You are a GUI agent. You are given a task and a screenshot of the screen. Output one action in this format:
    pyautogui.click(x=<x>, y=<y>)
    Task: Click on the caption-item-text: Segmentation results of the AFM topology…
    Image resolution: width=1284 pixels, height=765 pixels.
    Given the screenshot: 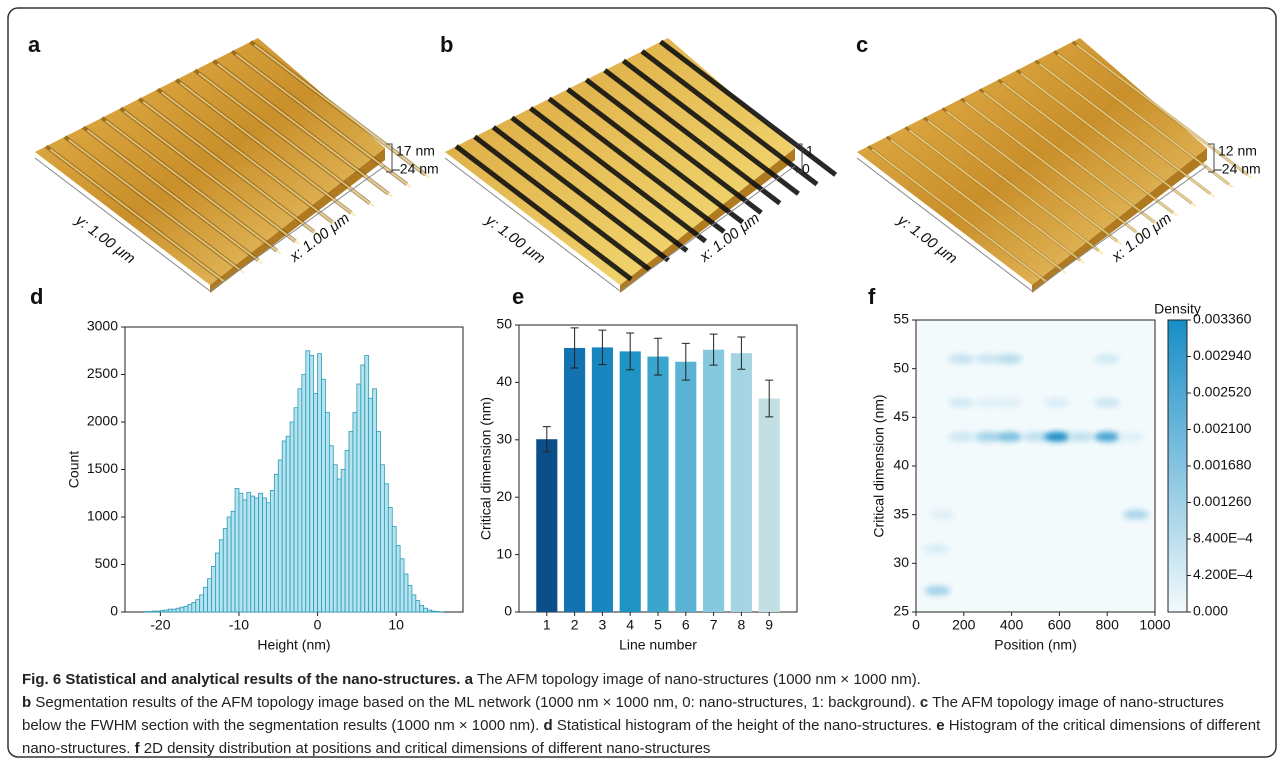 What is the action you would take?
    pyautogui.click(x=475, y=702)
    